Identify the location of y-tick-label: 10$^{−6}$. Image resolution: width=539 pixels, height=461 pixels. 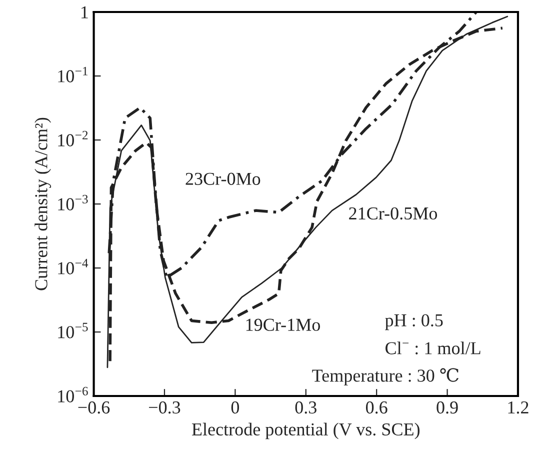
(73, 394).